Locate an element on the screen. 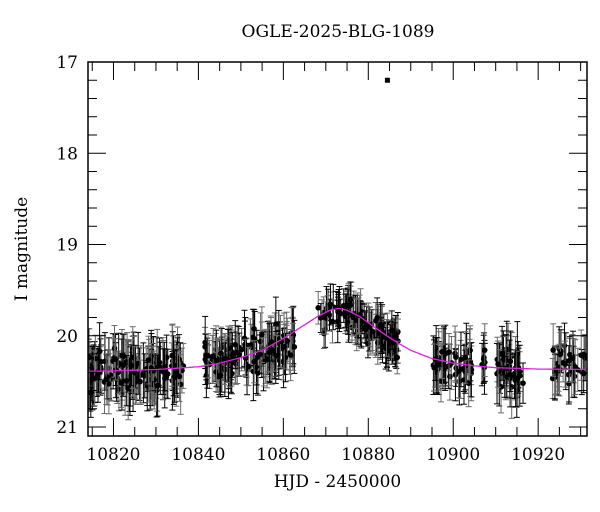 The image size is (600, 512). x-tick-label: 10880 is located at coordinates (368, 455).